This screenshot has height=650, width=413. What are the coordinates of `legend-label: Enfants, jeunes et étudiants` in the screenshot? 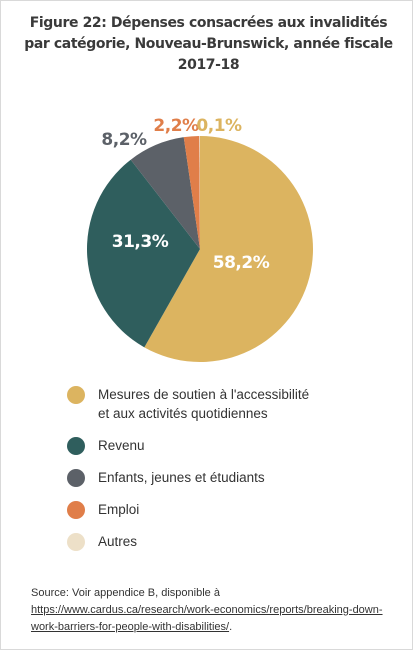 It's located at (181, 477).